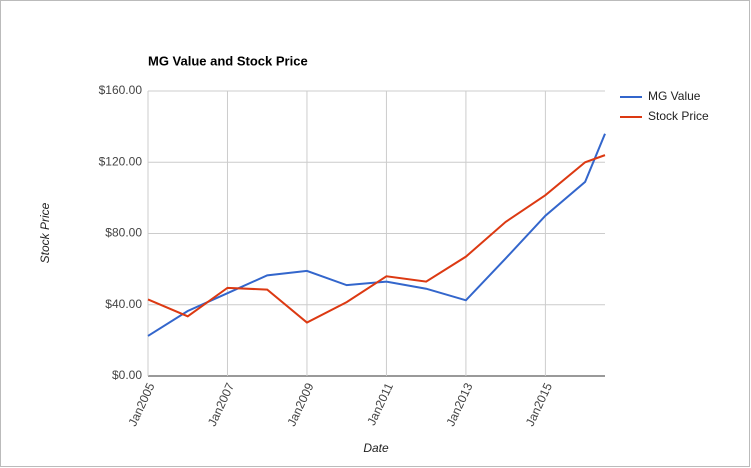 The height and width of the screenshot is (468, 751). Describe the element at coordinates (45, 232) in the screenshot. I see `y-axis-title: Stock Price` at that location.